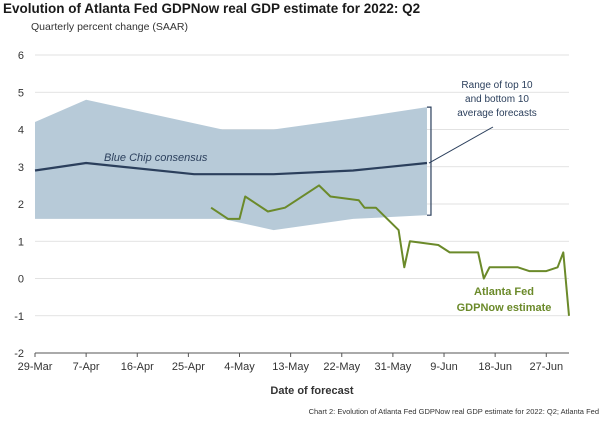 The image size is (607, 430). Describe the element at coordinates (156, 158) in the screenshot. I see `blue-chip-label: Blue Chip consensus` at that location.